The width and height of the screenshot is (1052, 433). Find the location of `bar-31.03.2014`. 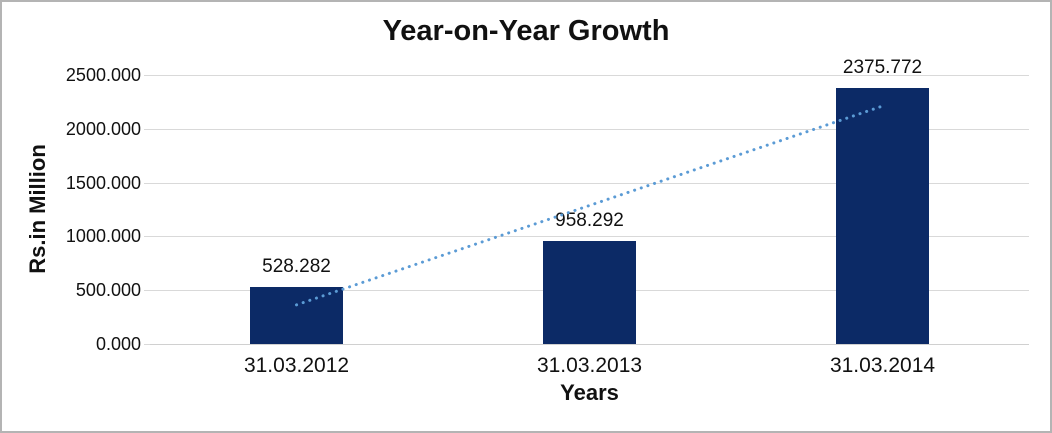

bar-31.03.2014 is located at coordinates (882, 216).